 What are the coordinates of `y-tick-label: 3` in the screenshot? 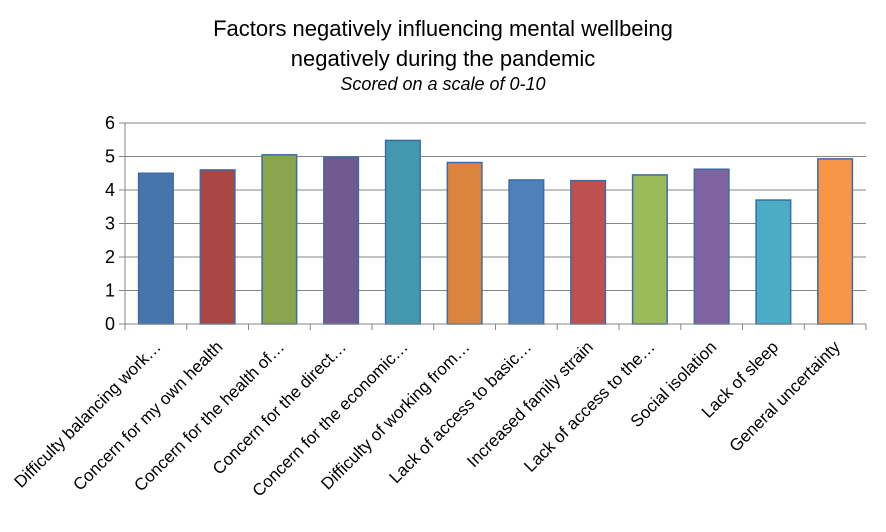 It's located at (110, 224).